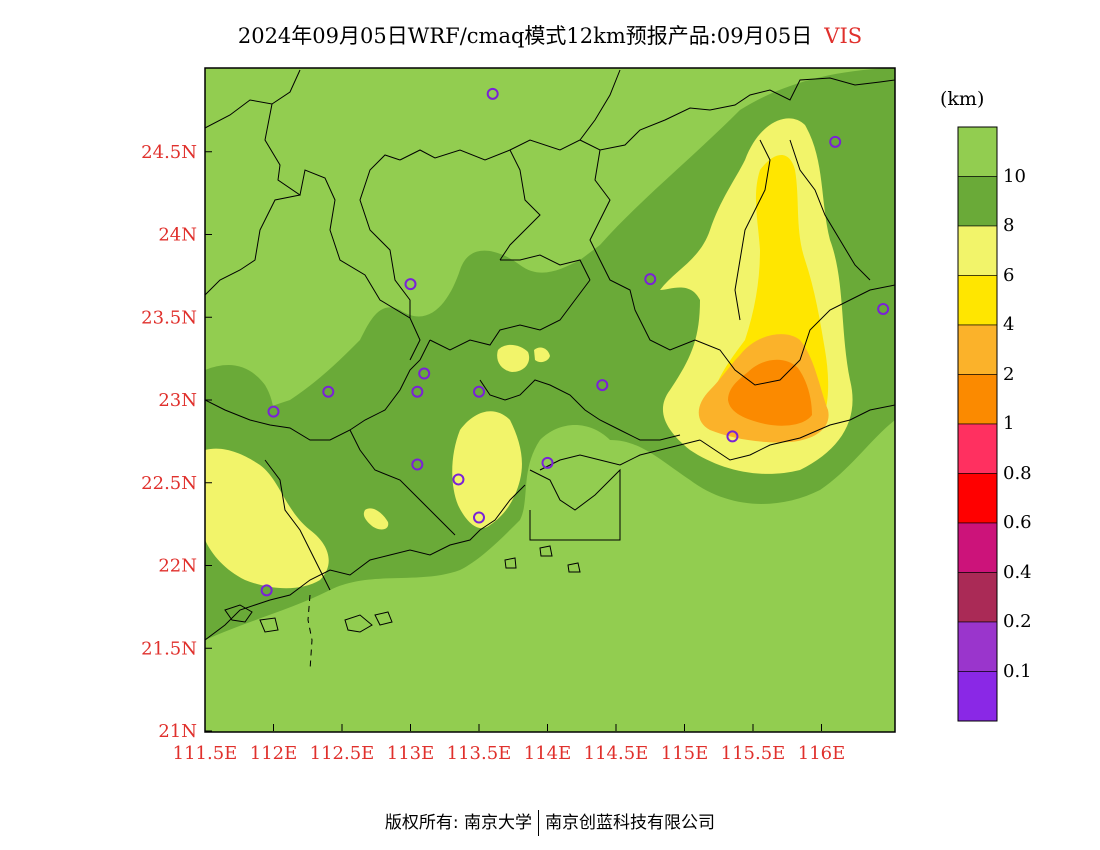  What do you see at coordinates (1017, 473) in the screenshot?
I see `colorbar-level-label: 0.8` at bounding box center [1017, 473].